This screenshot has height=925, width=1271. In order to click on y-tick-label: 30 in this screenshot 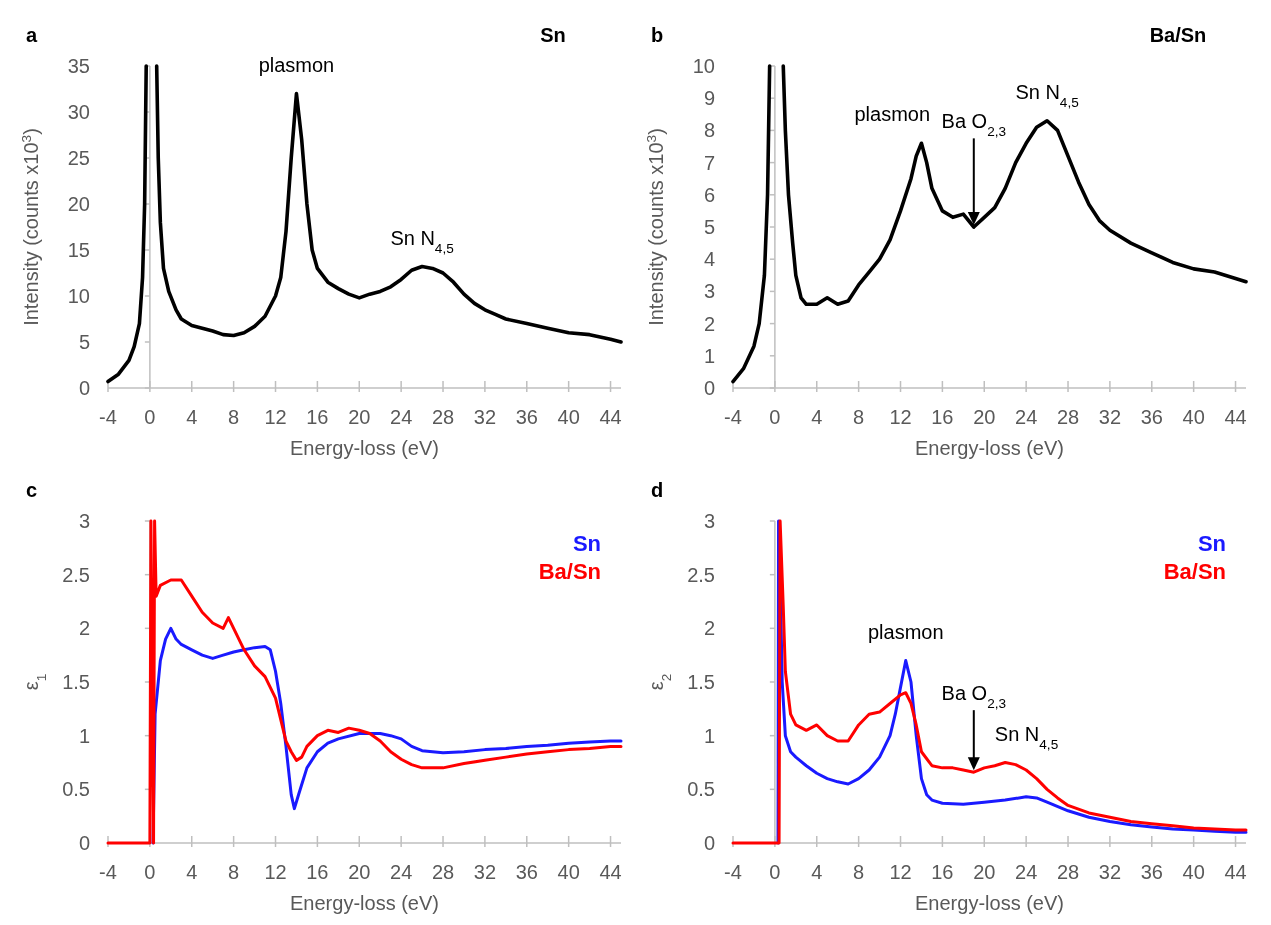, I will do `click(78, 112)`.